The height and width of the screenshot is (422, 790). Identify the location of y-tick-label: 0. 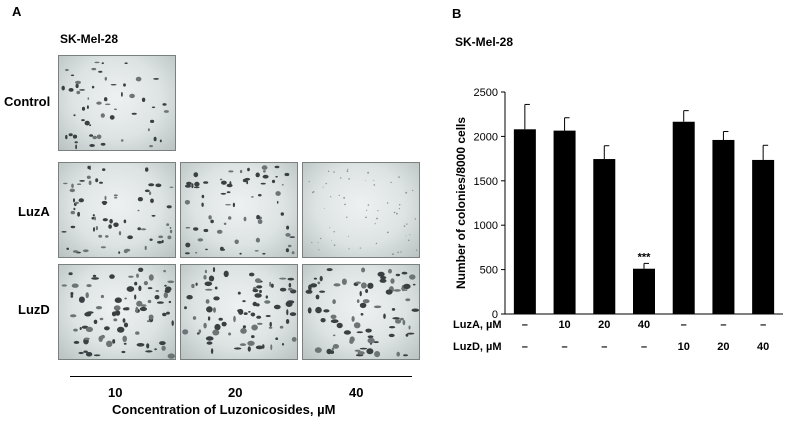
(495, 315).